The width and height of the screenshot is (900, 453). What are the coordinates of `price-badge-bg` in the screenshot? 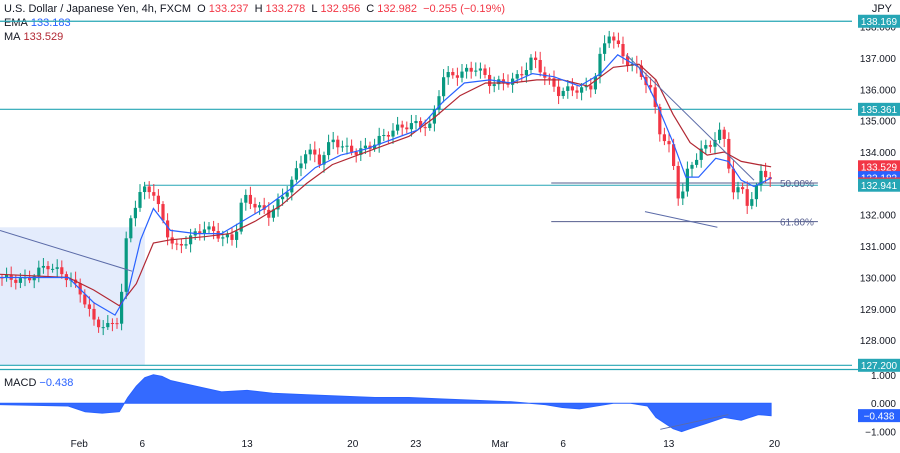 It's located at (879, 365).